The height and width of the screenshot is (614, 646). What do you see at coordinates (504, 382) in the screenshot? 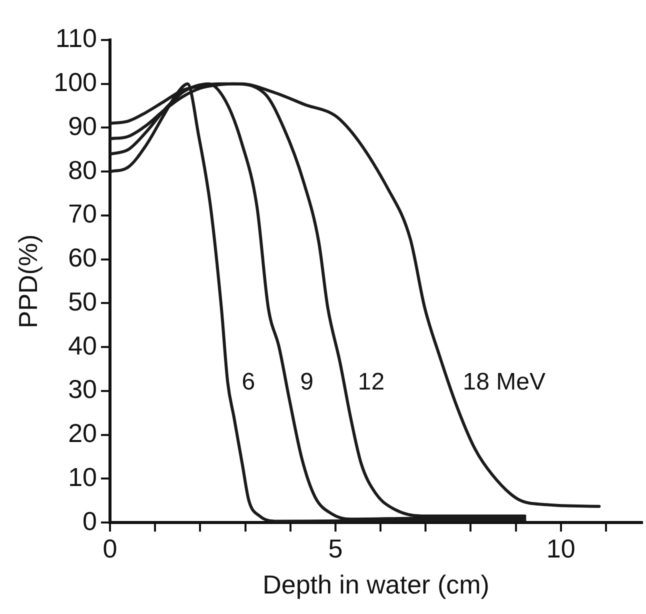
I see `series-label: 18 MeV` at bounding box center [504, 382].